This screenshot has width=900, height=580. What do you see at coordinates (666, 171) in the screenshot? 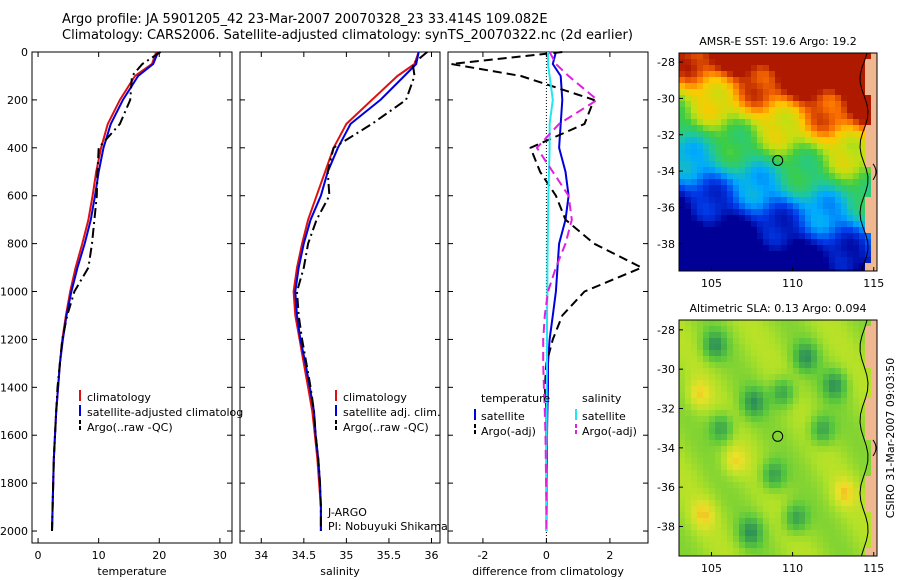
I see `sst-map-ytick-label: -34` at bounding box center [666, 171].